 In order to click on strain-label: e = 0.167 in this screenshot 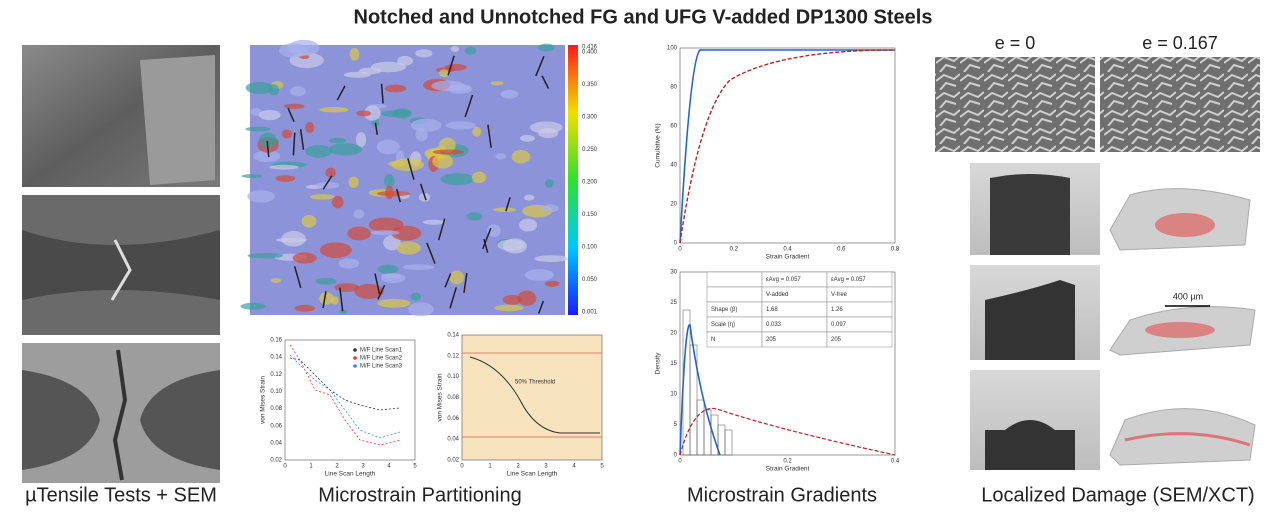, I will do `click(1180, 43)`.